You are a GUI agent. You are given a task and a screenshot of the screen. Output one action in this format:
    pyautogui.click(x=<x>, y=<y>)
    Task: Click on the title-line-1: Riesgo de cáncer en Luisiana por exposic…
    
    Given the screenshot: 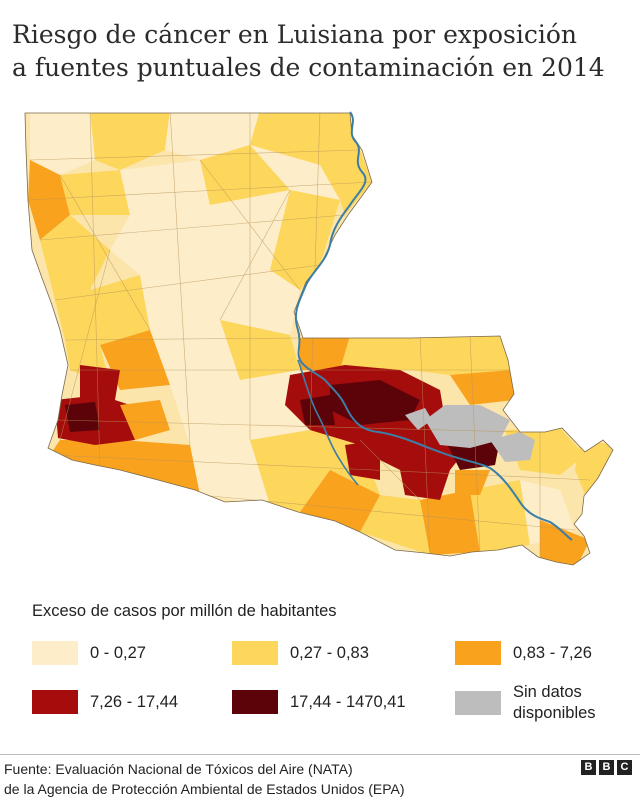 What is the action you would take?
    pyautogui.click(x=294, y=34)
    